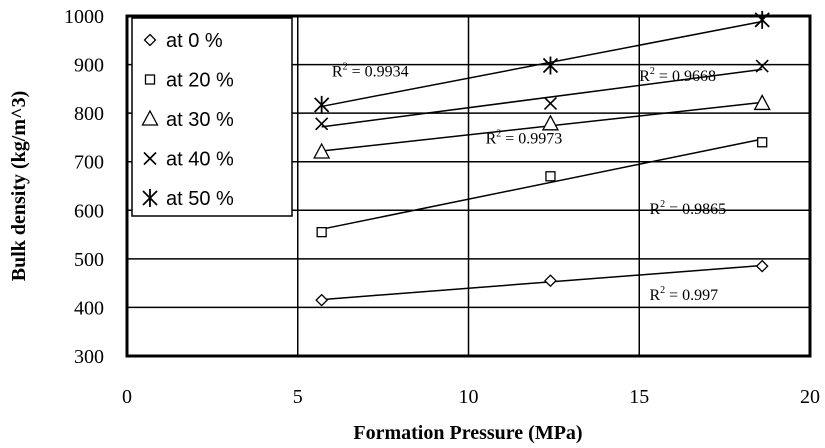 The image size is (825, 448). I want to click on y-tick-label: 300, so click(89, 357).